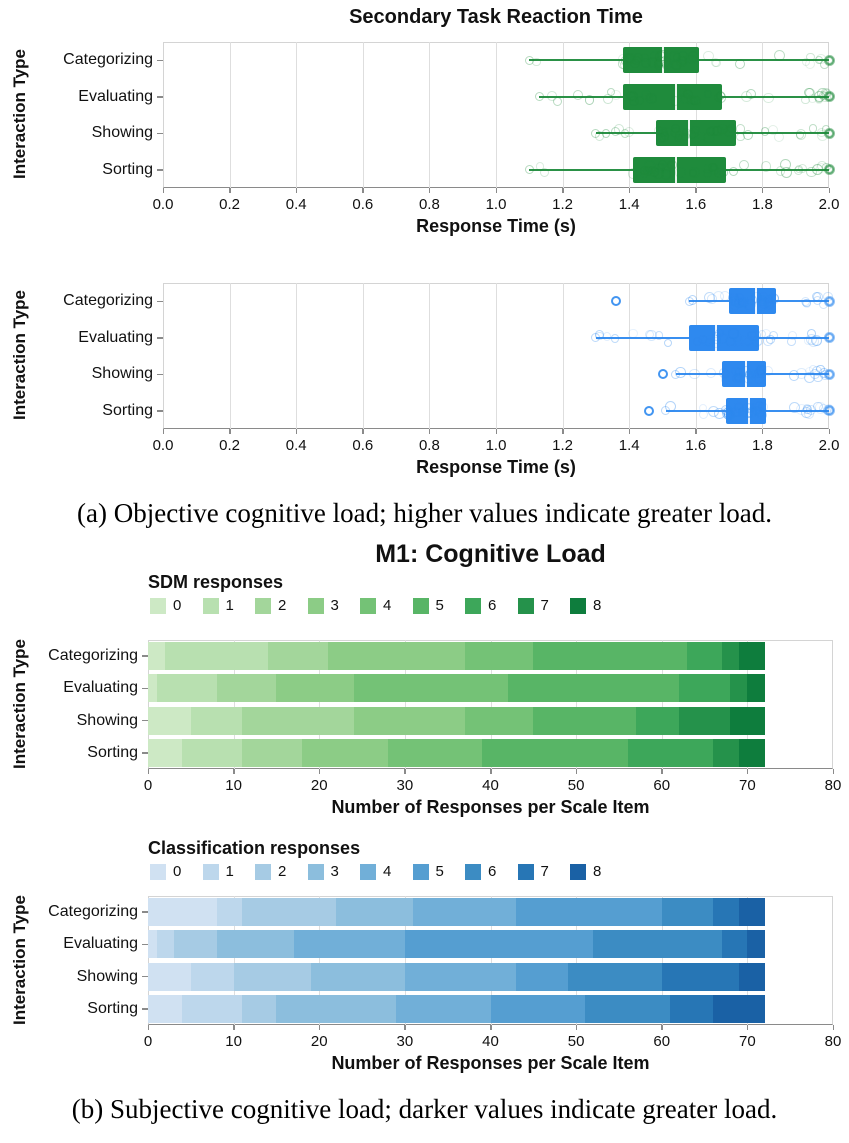 The image size is (849, 1143). I want to click on x-tick-label: 0.8, so click(429, 204).